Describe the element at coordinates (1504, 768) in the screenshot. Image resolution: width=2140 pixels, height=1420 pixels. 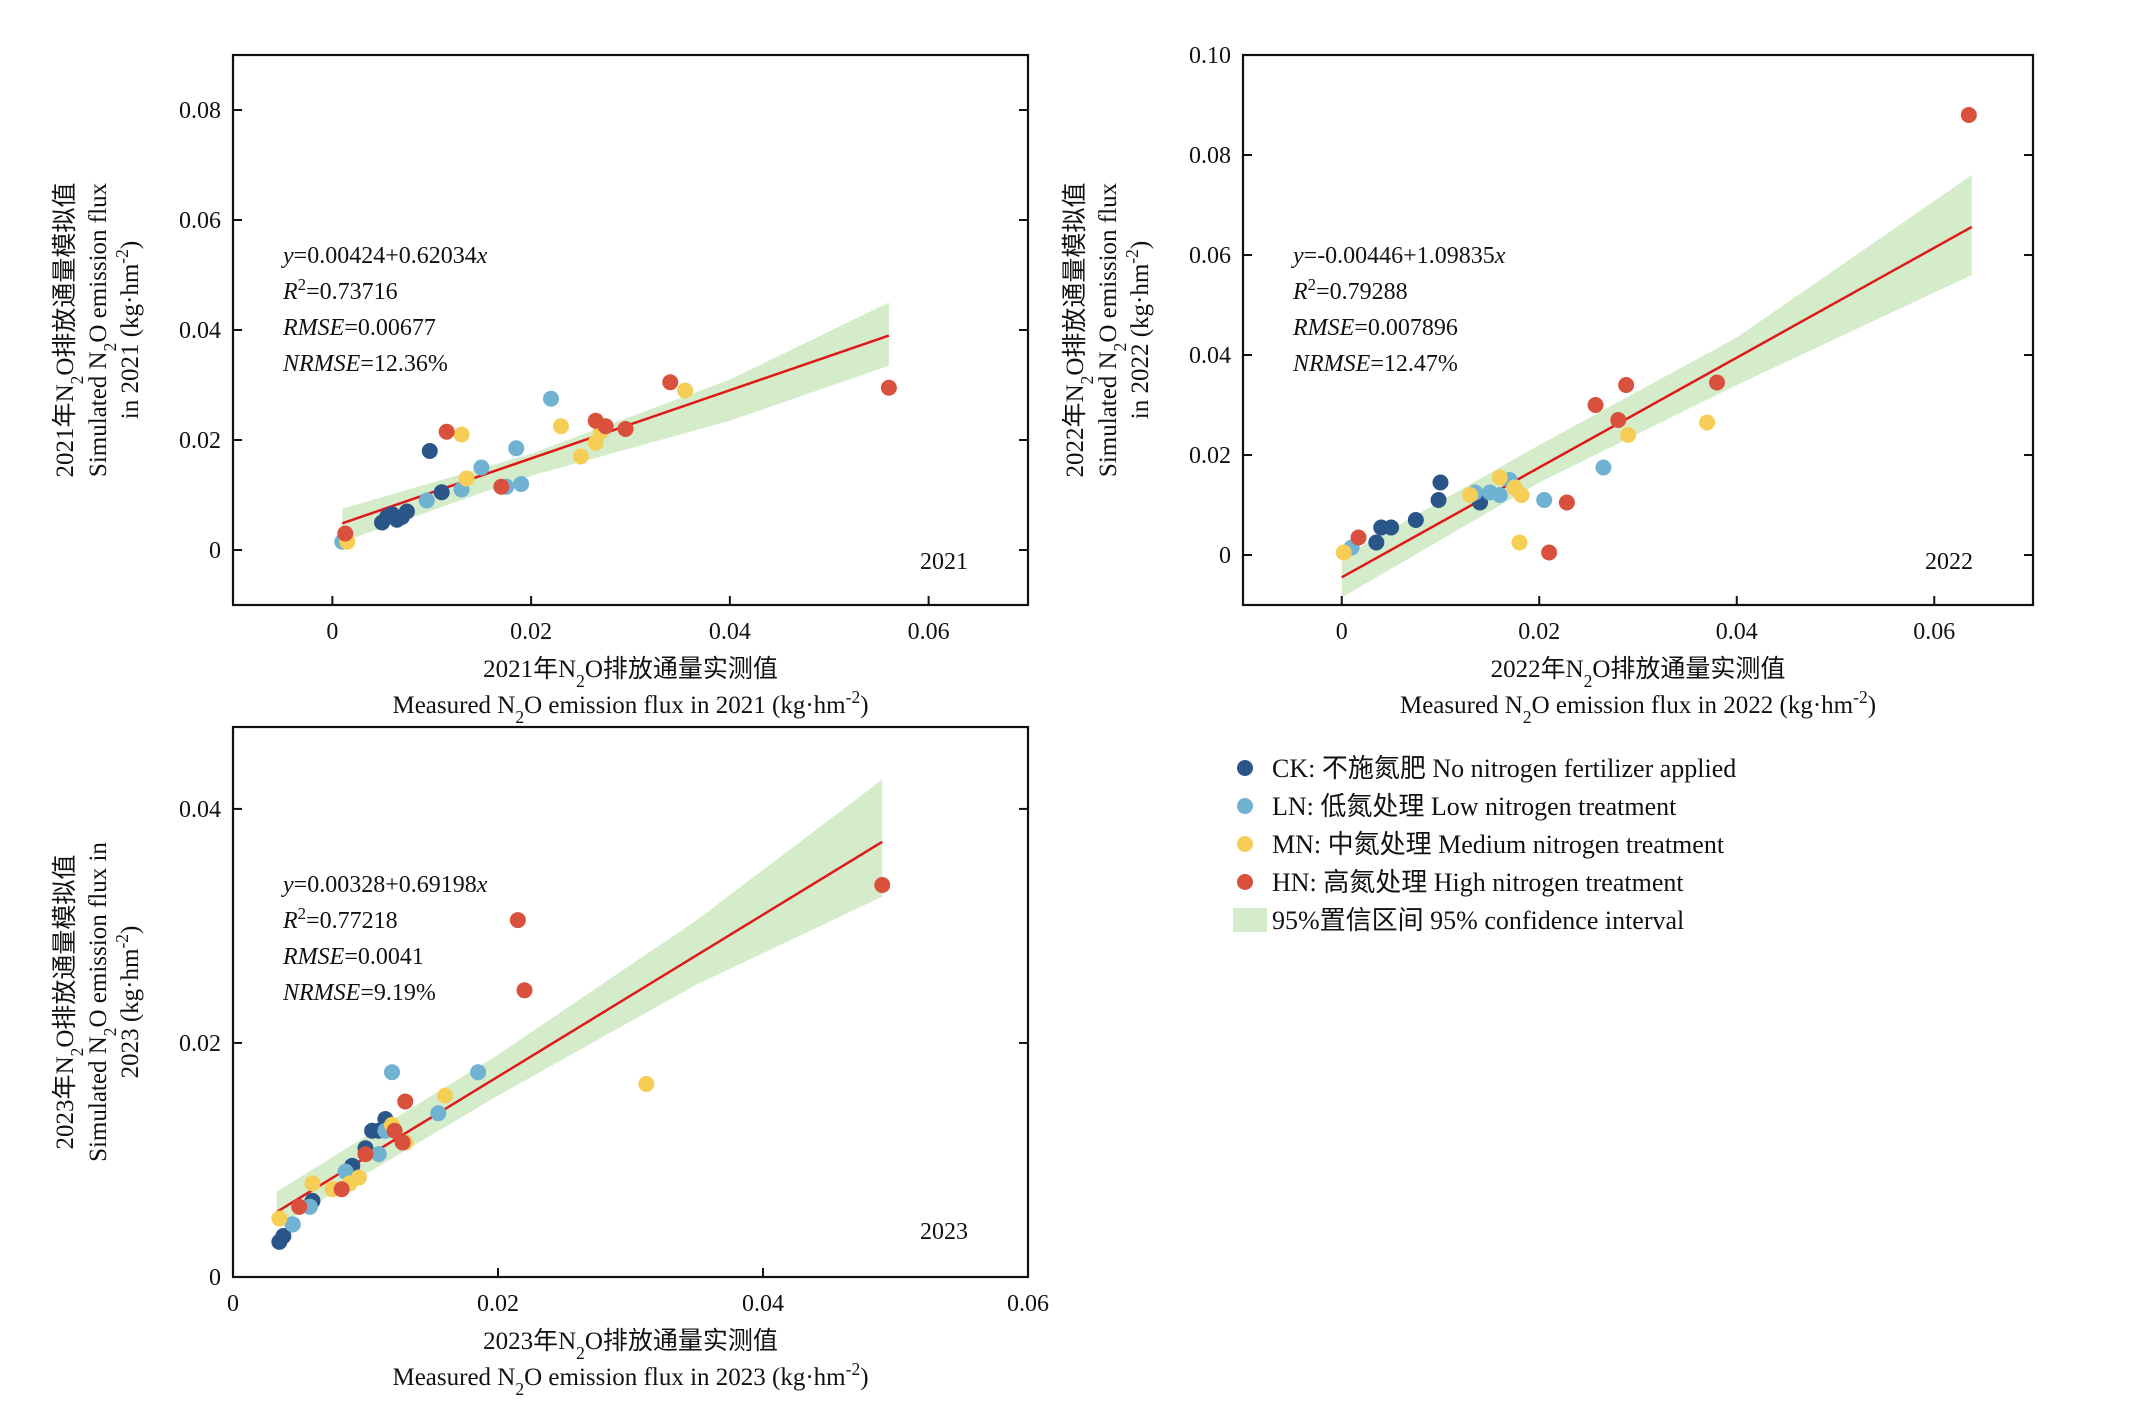
I see `legend-label: CK: 不施氮肥 No nitrogen fertilizer applied` at that location.